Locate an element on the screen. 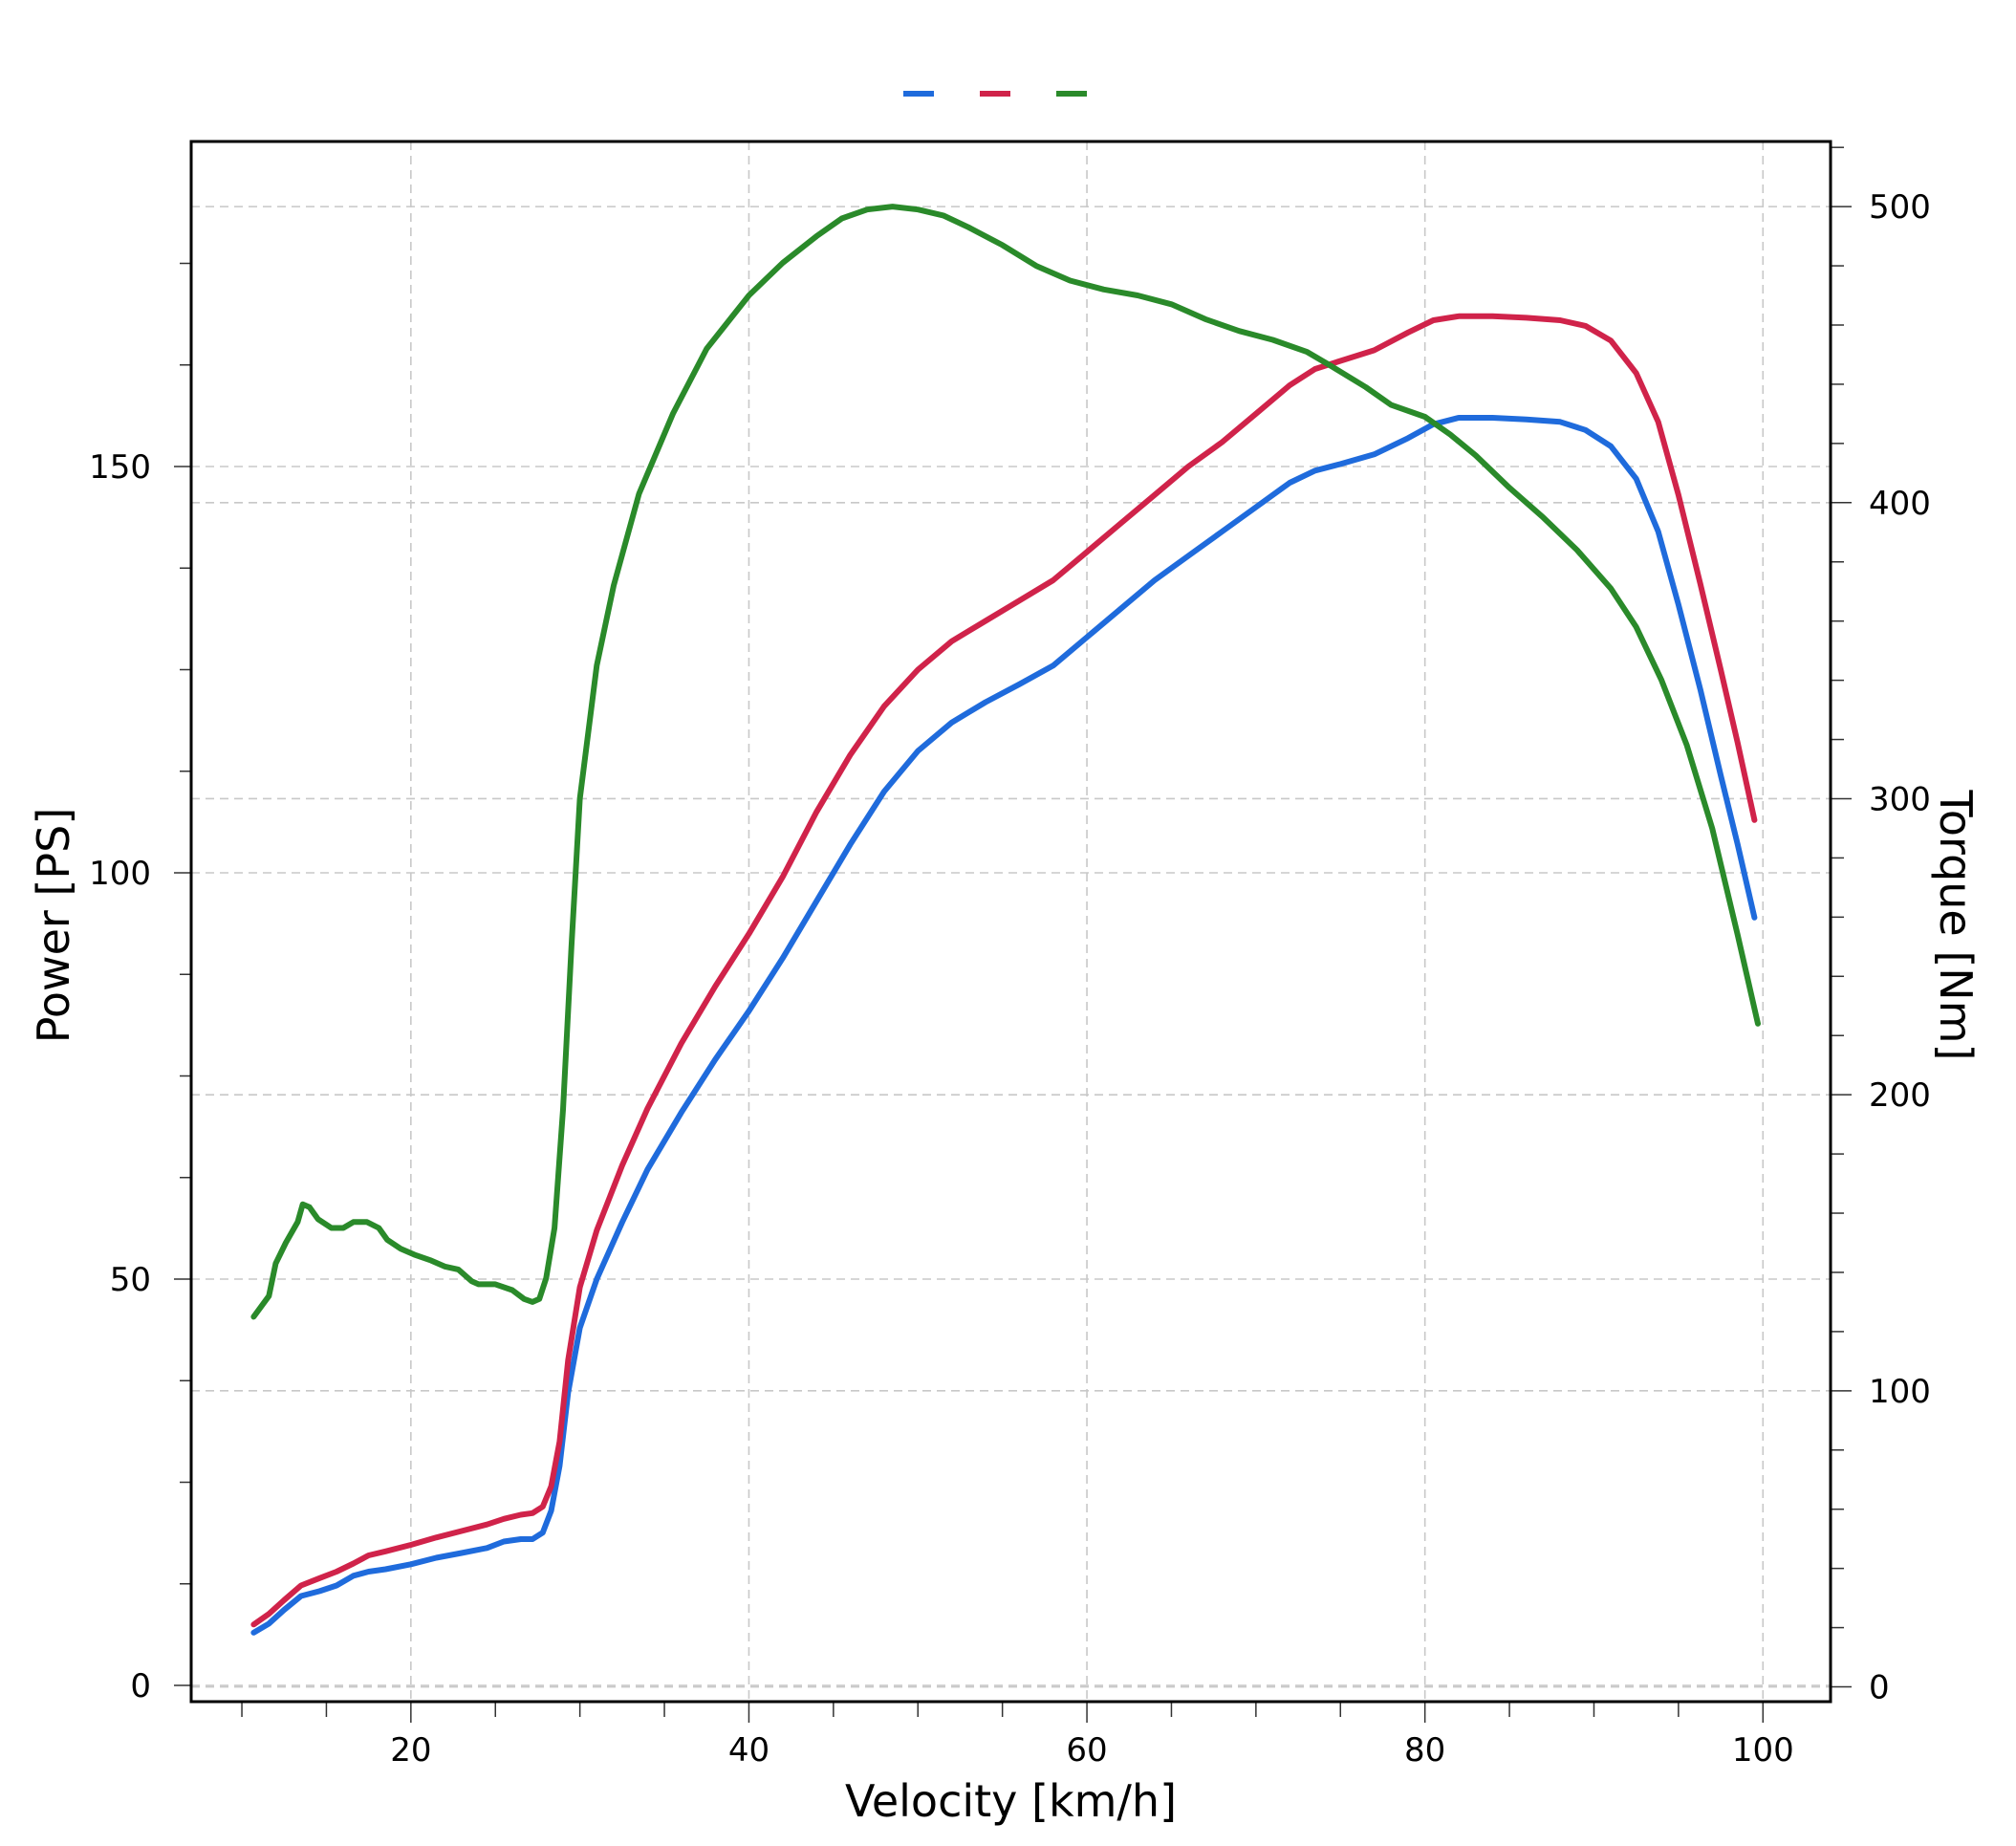 This screenshot has width=2016, height=1846. x-tick-label: 80 is located at coordinates (1424, 1750).